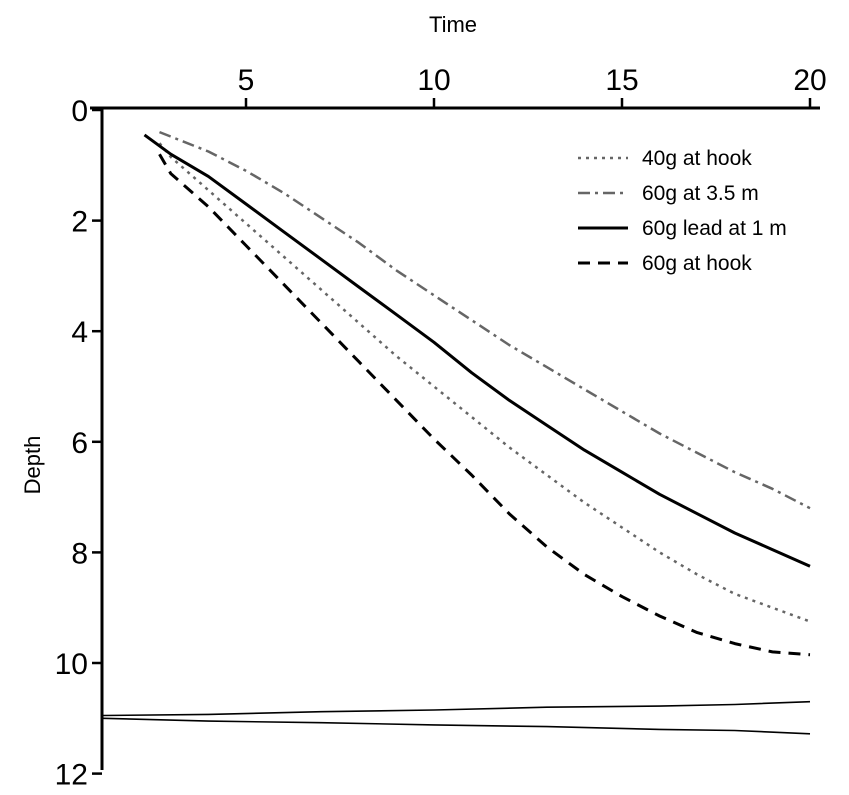 This screenshot has width=849, height=795. What do you see at coordinates (809, 80) in the screenshot?
I see `x-tick-label: 20` at bounding box center [809, 80].